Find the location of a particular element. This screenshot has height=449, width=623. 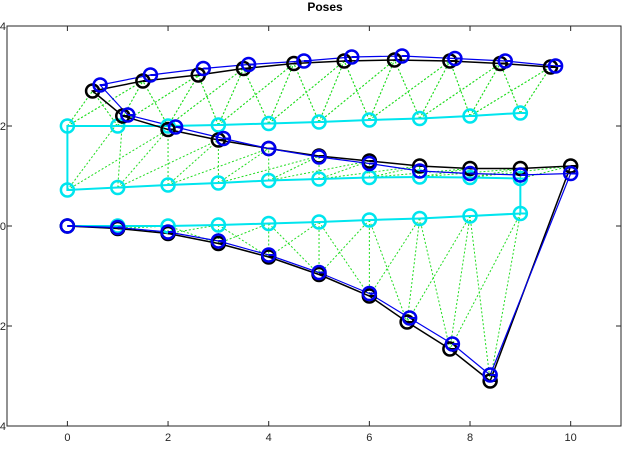

x-tick-label: 10 is located at coordinates (571, 438).